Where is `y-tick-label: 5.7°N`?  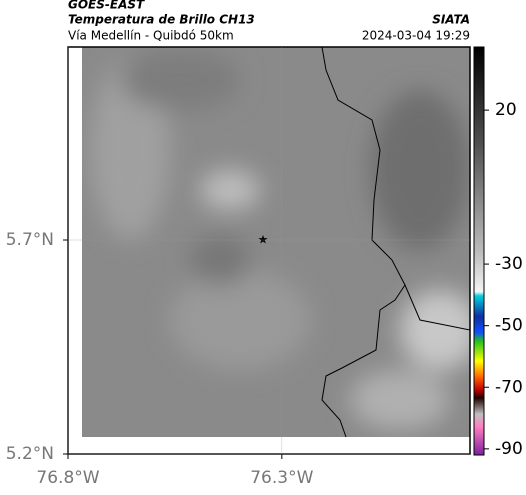 y-tick-label: 5.7°N is located at coordinates (30, 240).